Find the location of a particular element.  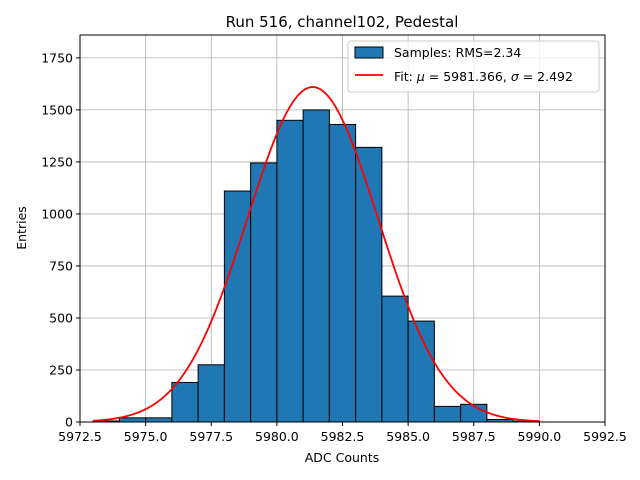

x-tick-label: 5990.0 is located at coordinates (540, 436).